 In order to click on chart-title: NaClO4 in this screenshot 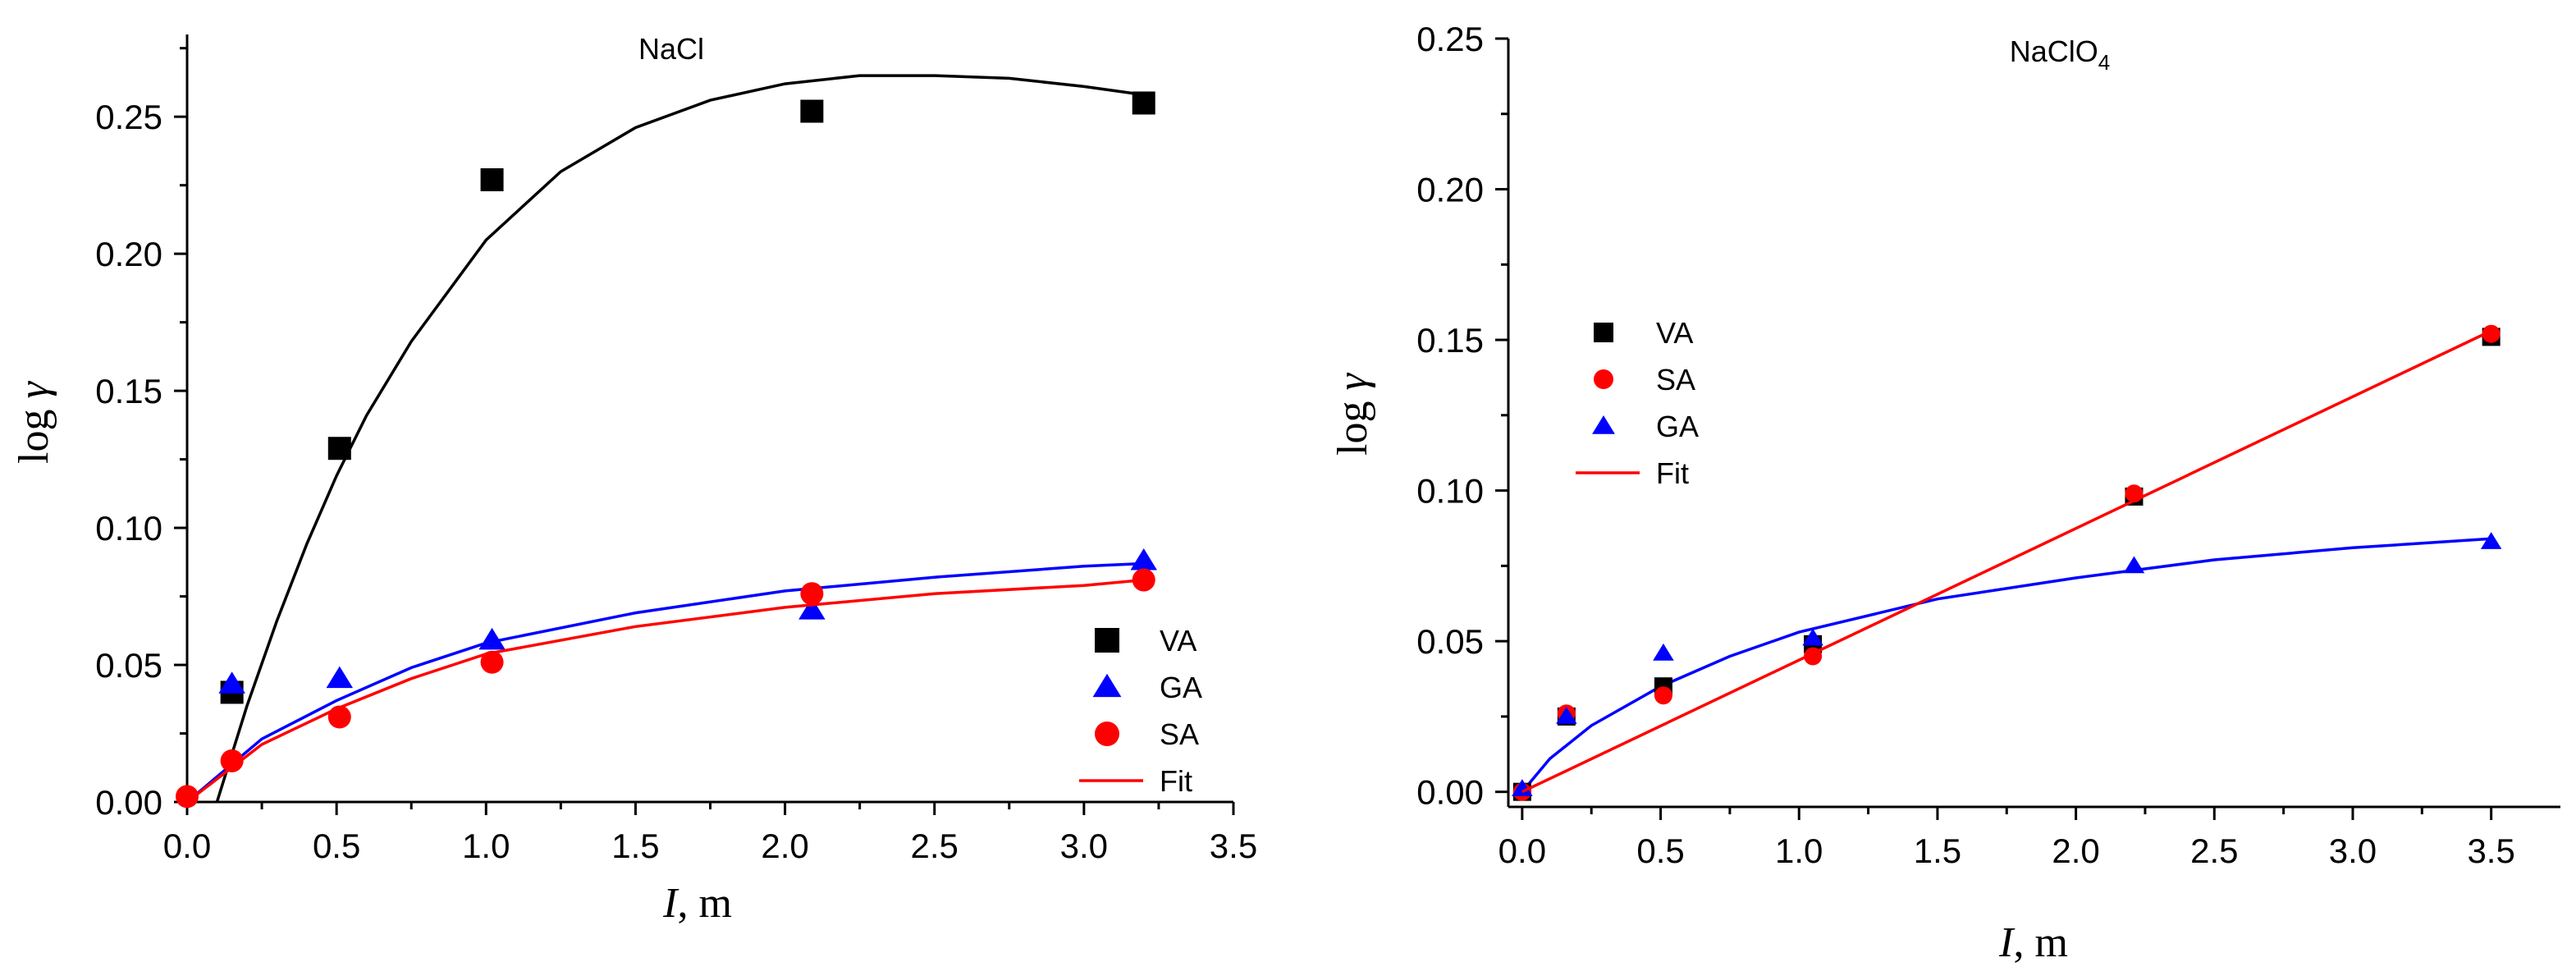, I will do `click(2060, 54)`.